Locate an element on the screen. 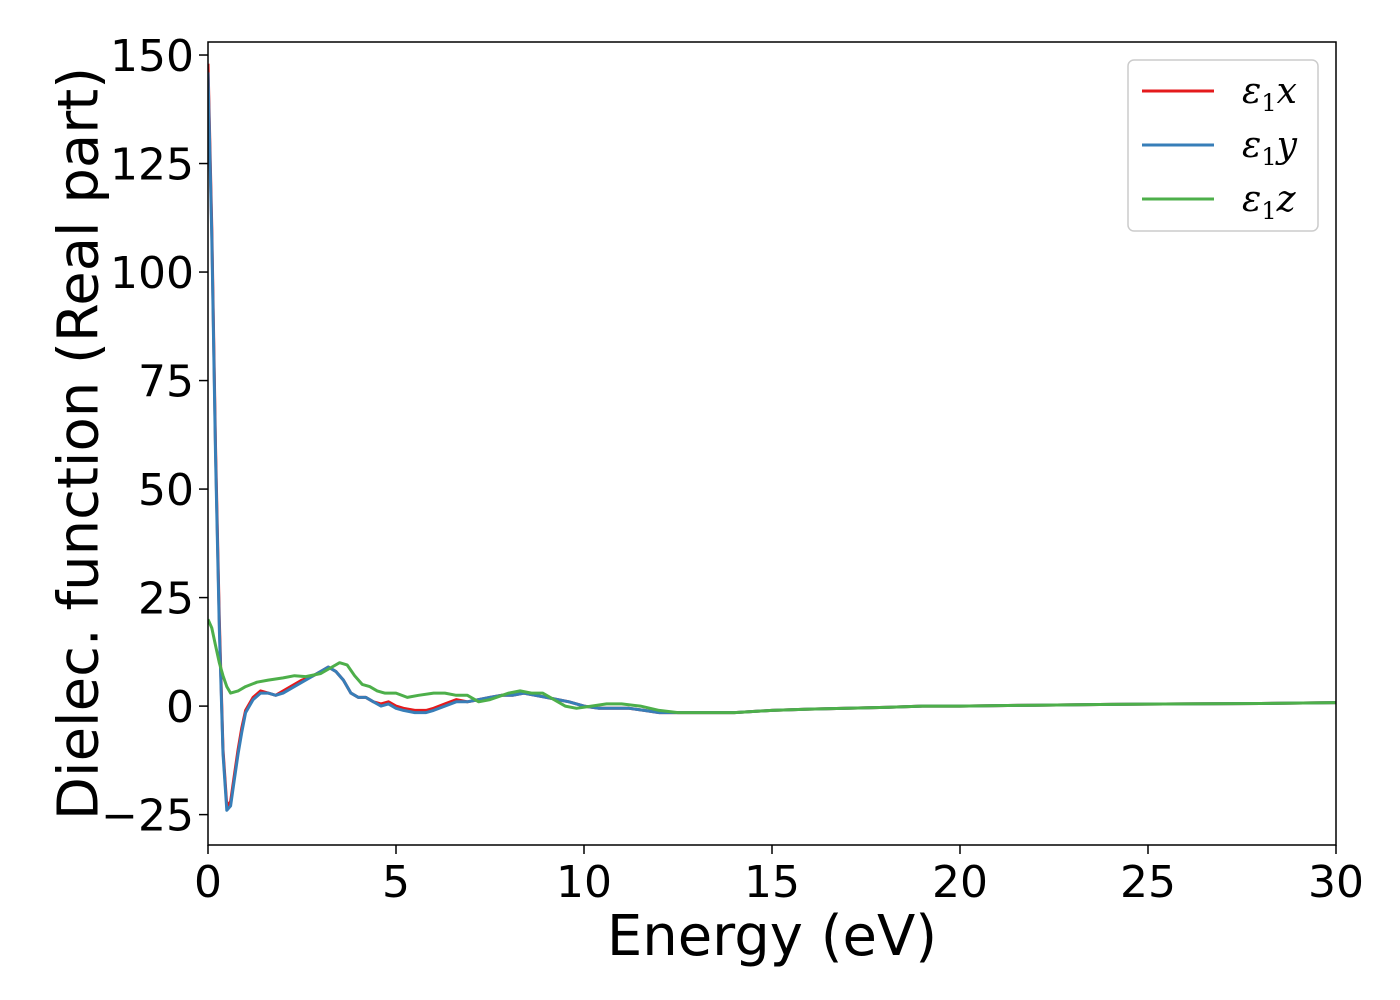 The width and height of the screenshot is (1400, 1000). legend-box is located at coordinates (1223, 145).